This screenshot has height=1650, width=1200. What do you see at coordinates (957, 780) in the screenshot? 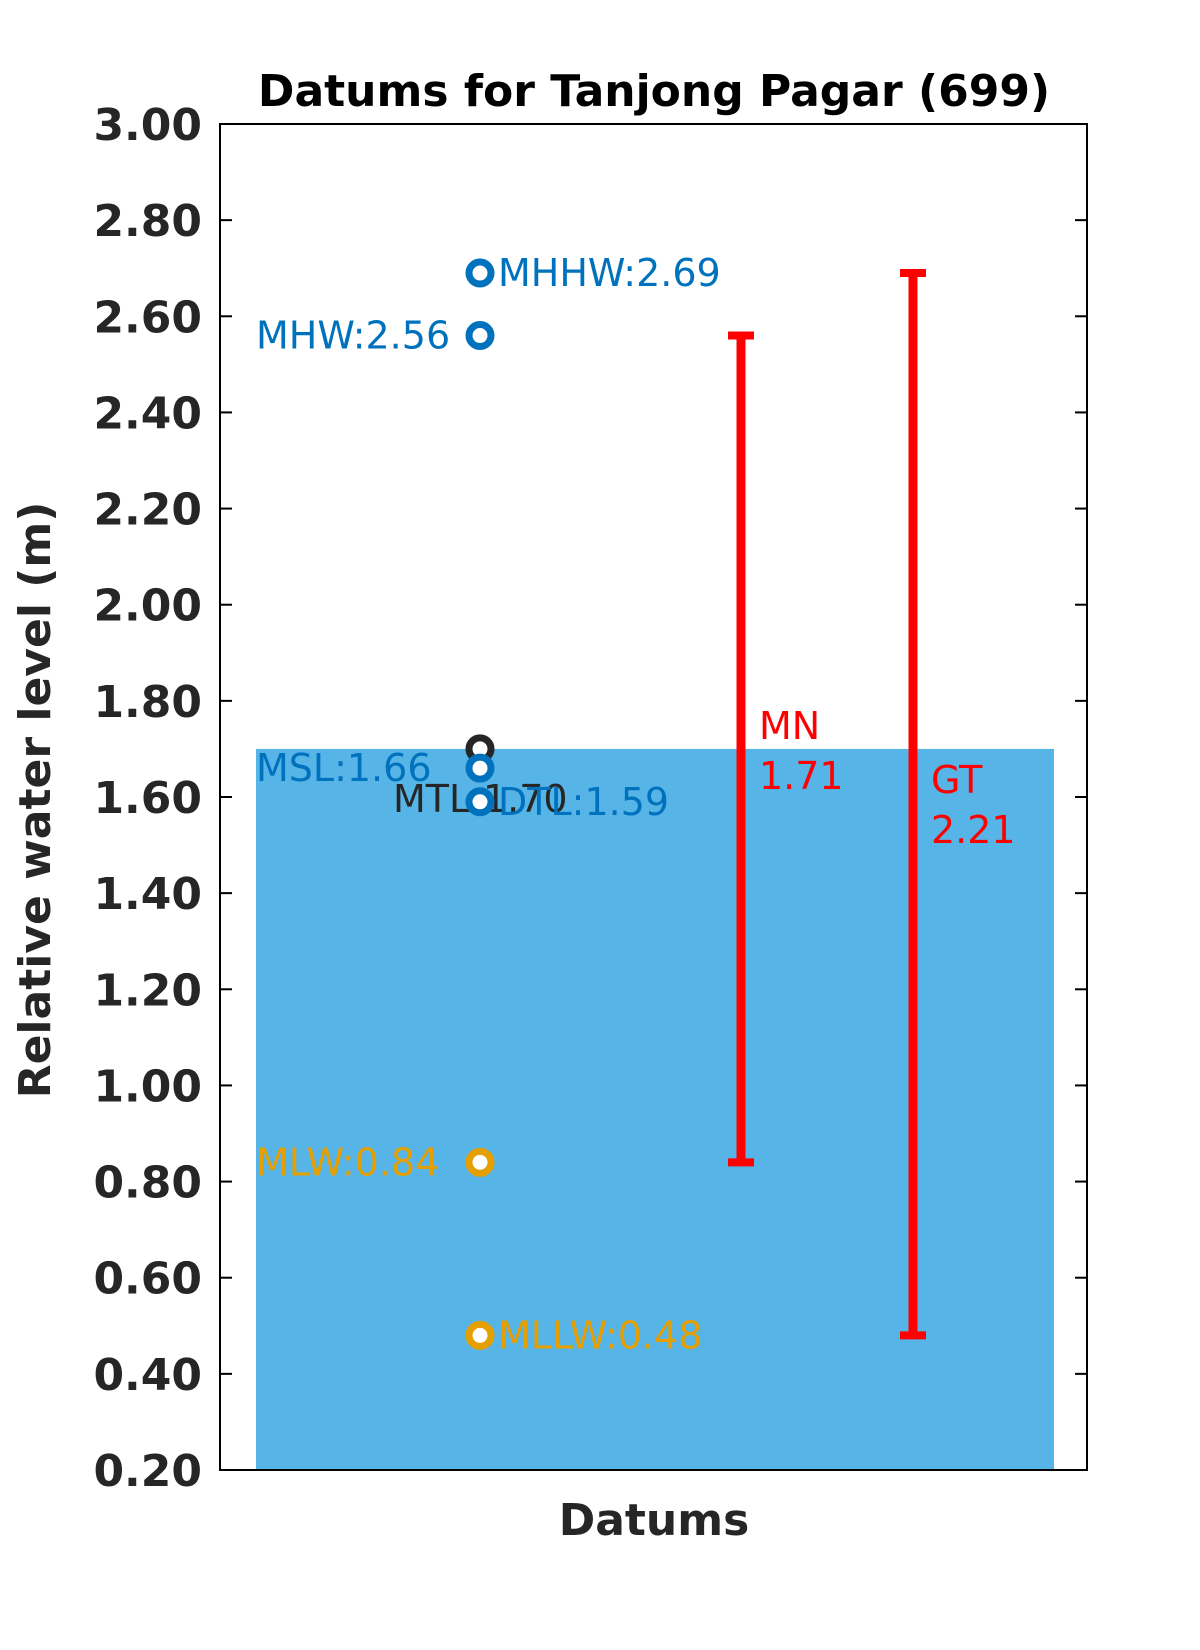
I see `range-gt-name: GT` at bounding box center [957, 780].